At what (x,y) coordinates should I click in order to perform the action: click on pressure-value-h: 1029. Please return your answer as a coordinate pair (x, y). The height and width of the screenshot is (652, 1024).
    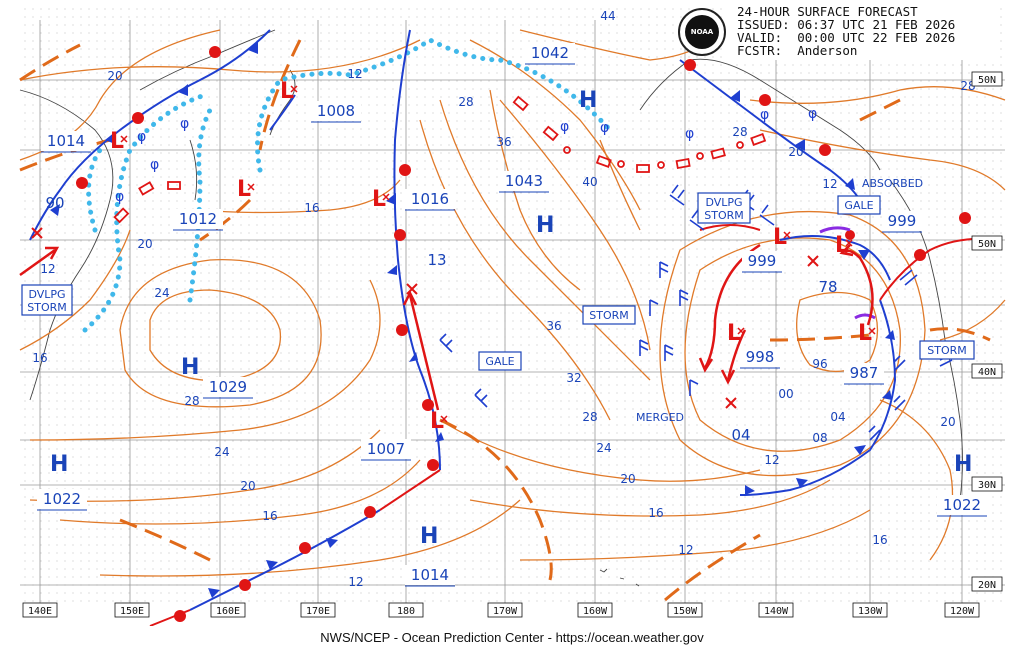
    Looking at the image, I should click on (228, 387).